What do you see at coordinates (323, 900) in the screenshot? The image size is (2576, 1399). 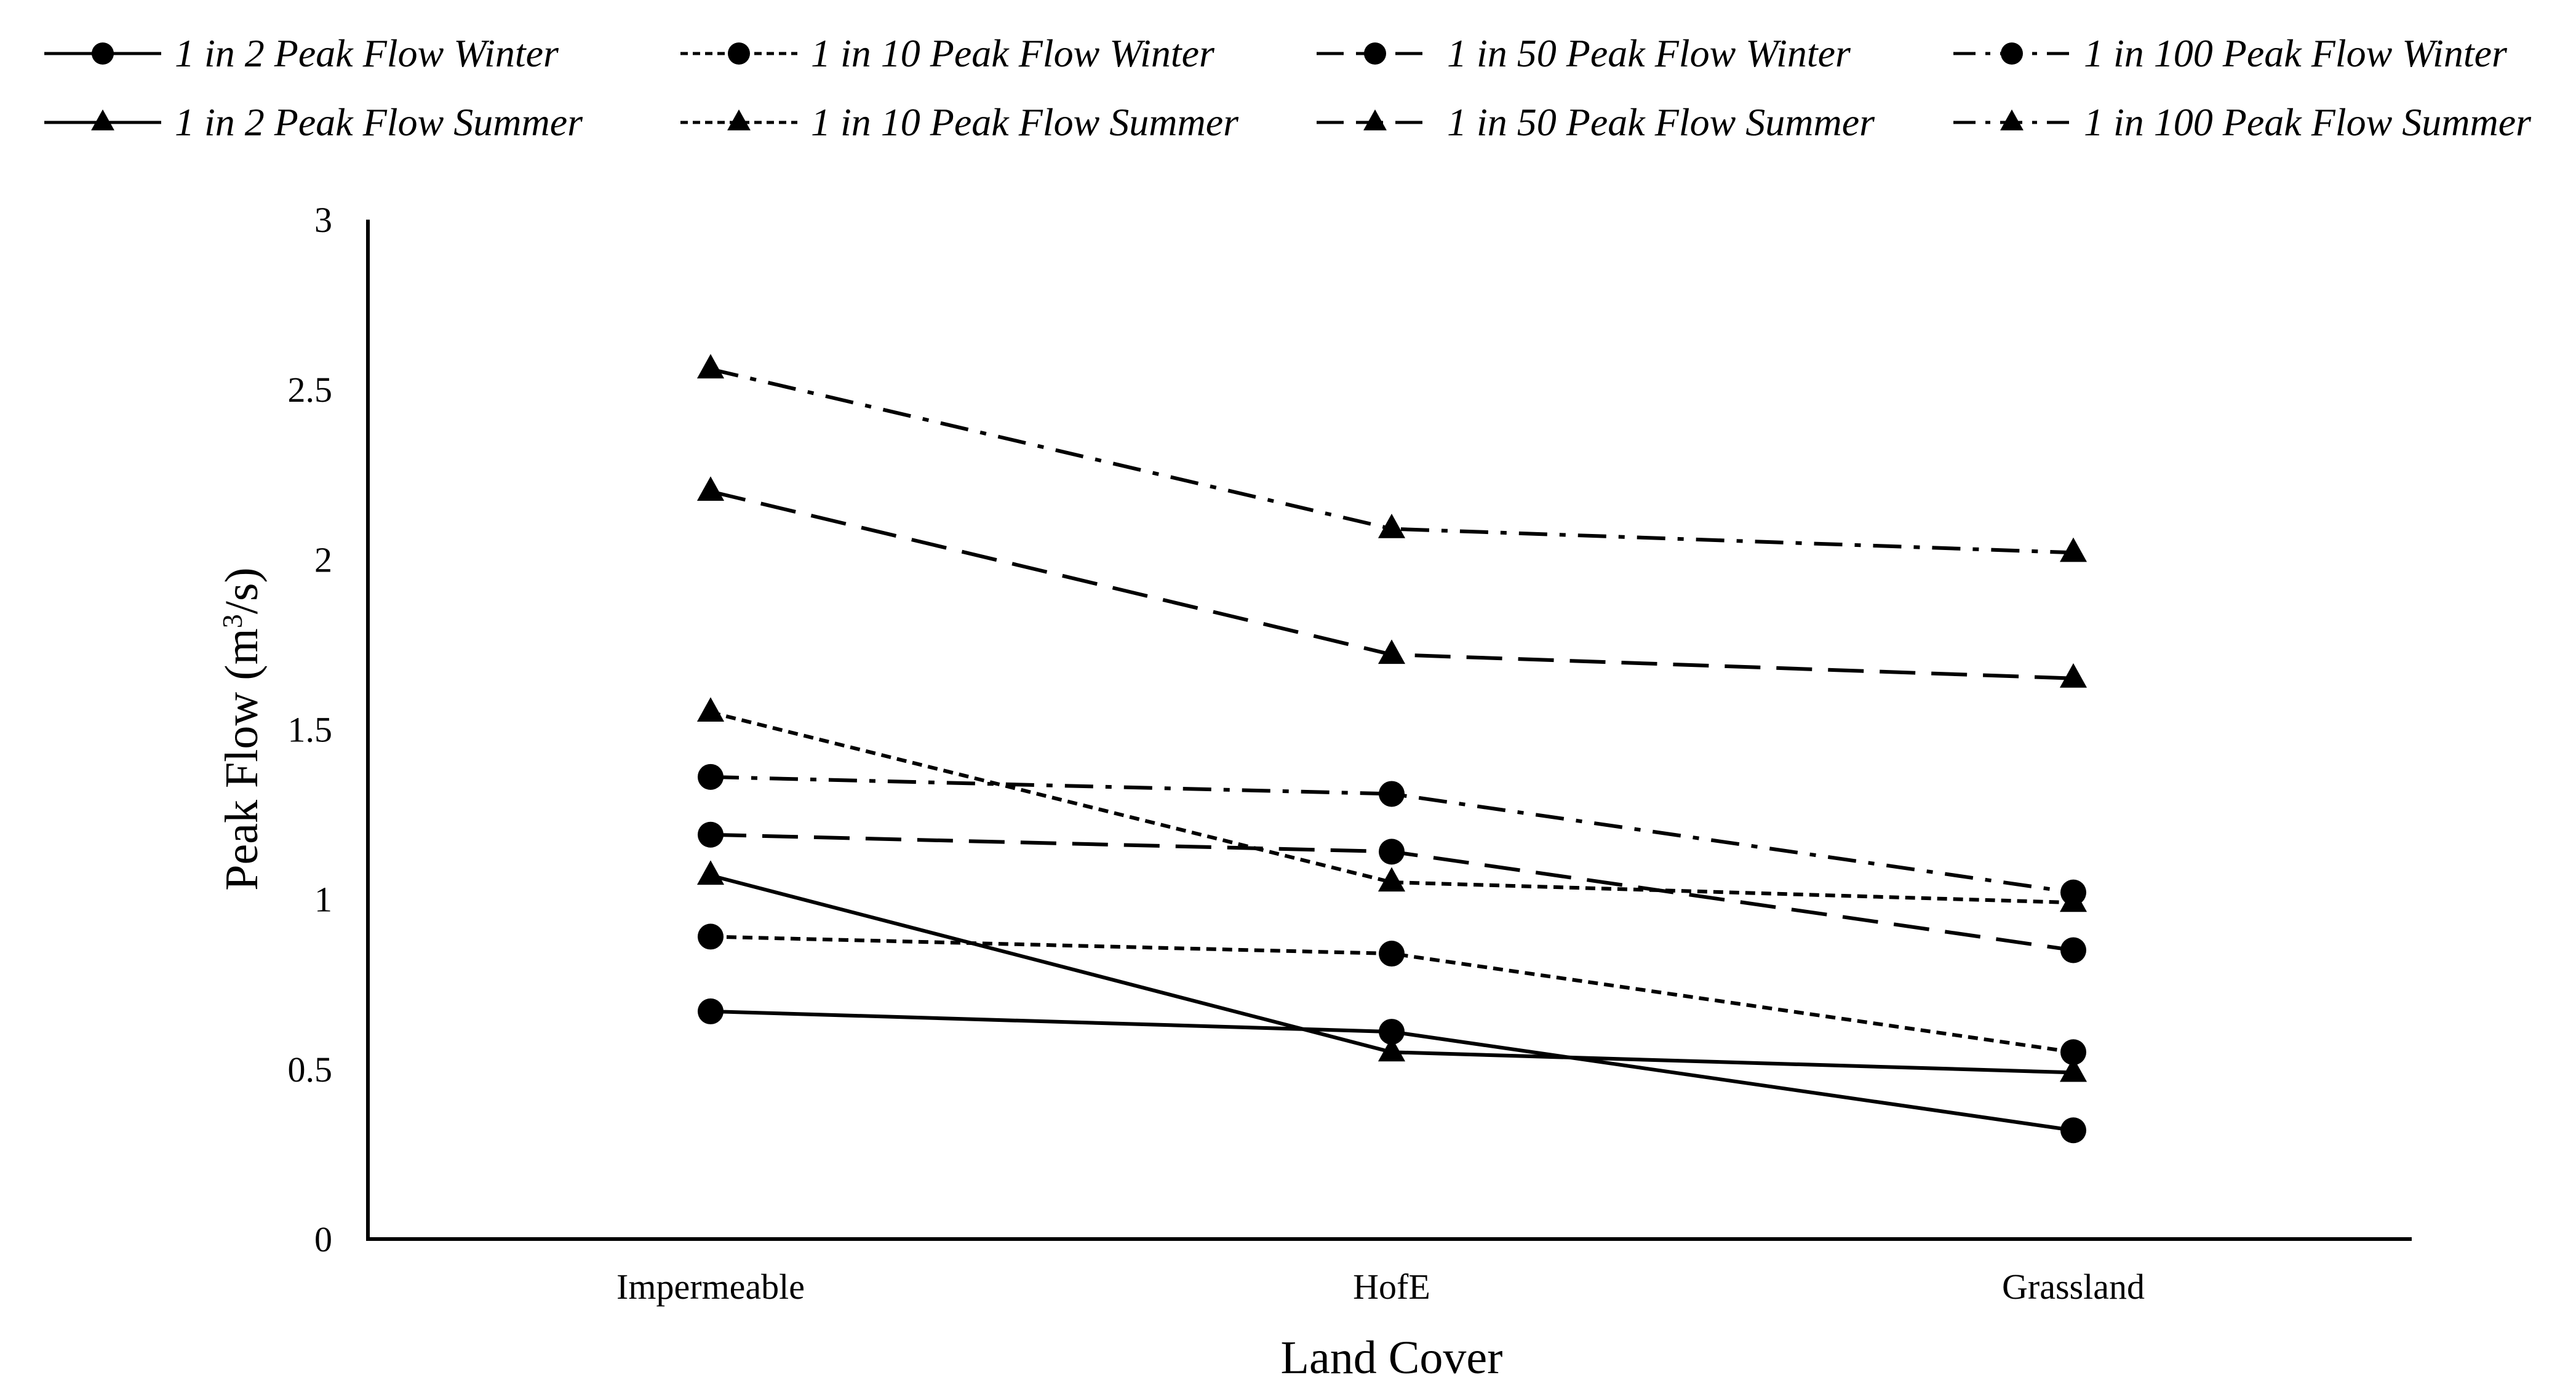 I see `y-tick-label: 1` at bounding box center [323, 900].